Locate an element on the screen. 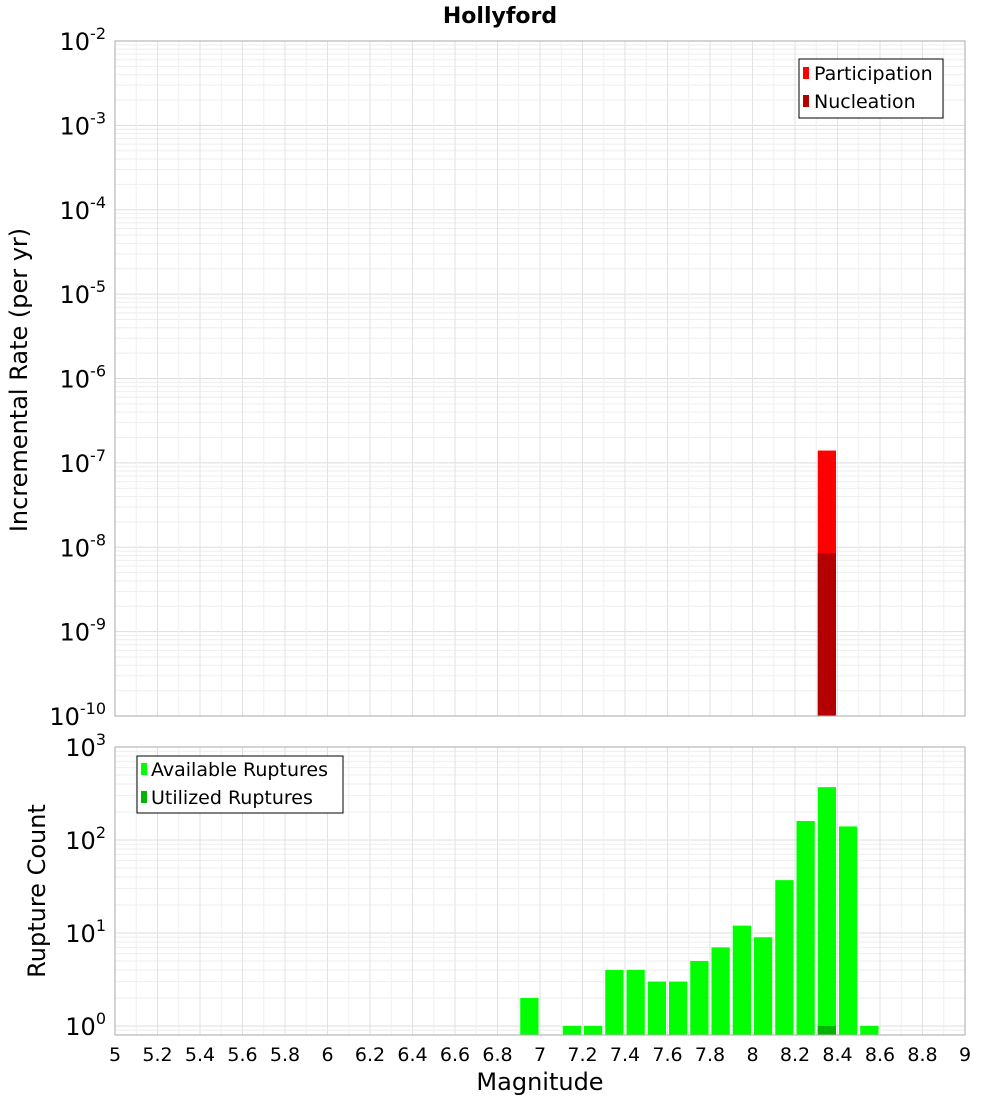 This screenshot has height=1100, width=1000. top-y-tick-labels: 10⁻¹⁰ 10⁻⁹ 10⁻⁸ 10⁻⁷ 10⁻⁶ 10⁻⁵ 10⁻⁴ 10⁻³ 10⁻² is located at coordinates (77, 377).